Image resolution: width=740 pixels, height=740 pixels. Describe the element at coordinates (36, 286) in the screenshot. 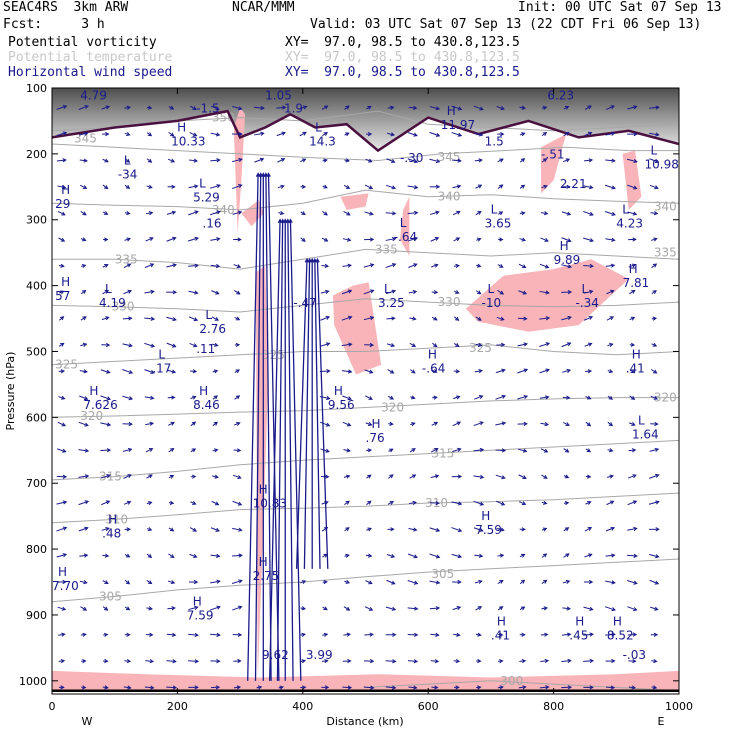

I see `y-tick-label-400: 400` at that location.